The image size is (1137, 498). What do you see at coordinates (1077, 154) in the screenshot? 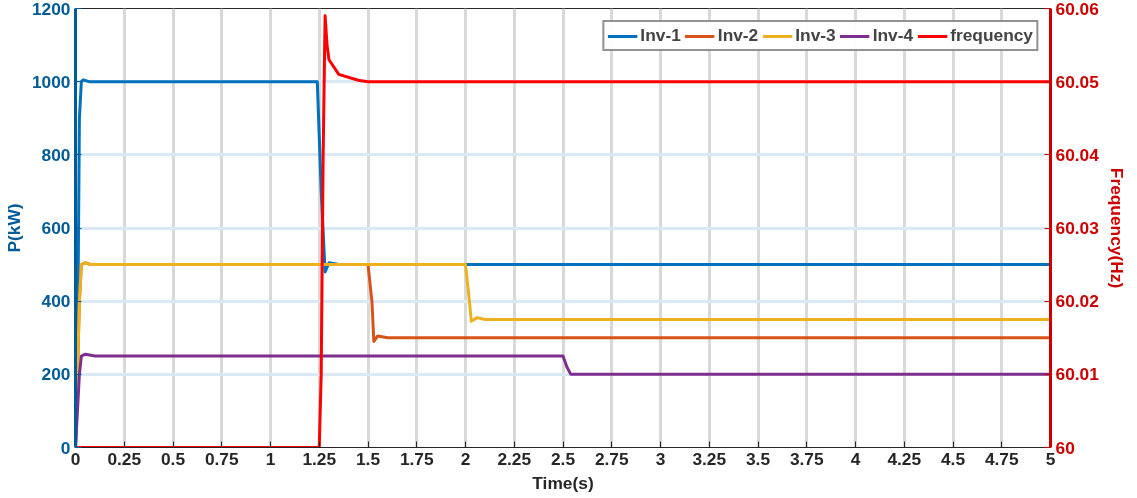
I see `y2-tick-label: 60.04` at bounding box center [1077, 154].